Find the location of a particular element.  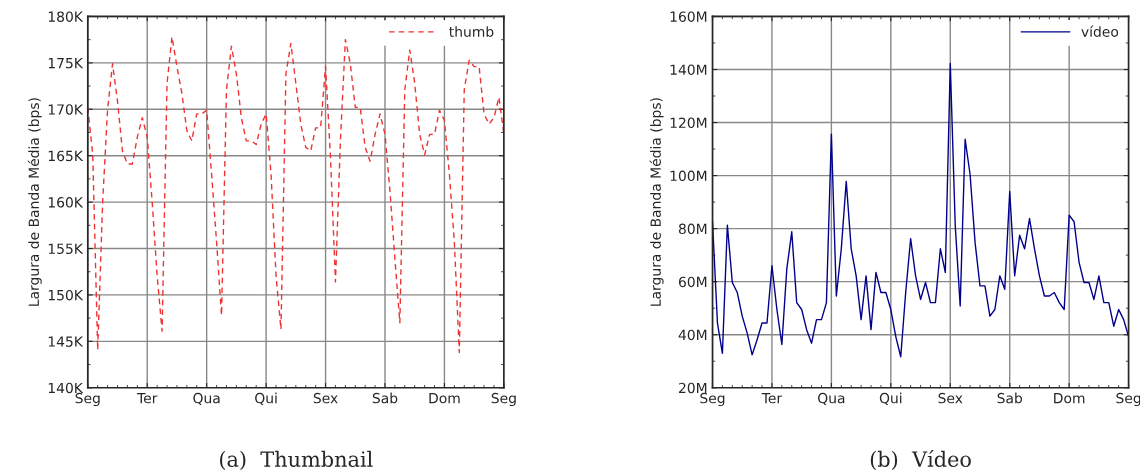

legend-label: thumb is located at coordinates (471, 31).